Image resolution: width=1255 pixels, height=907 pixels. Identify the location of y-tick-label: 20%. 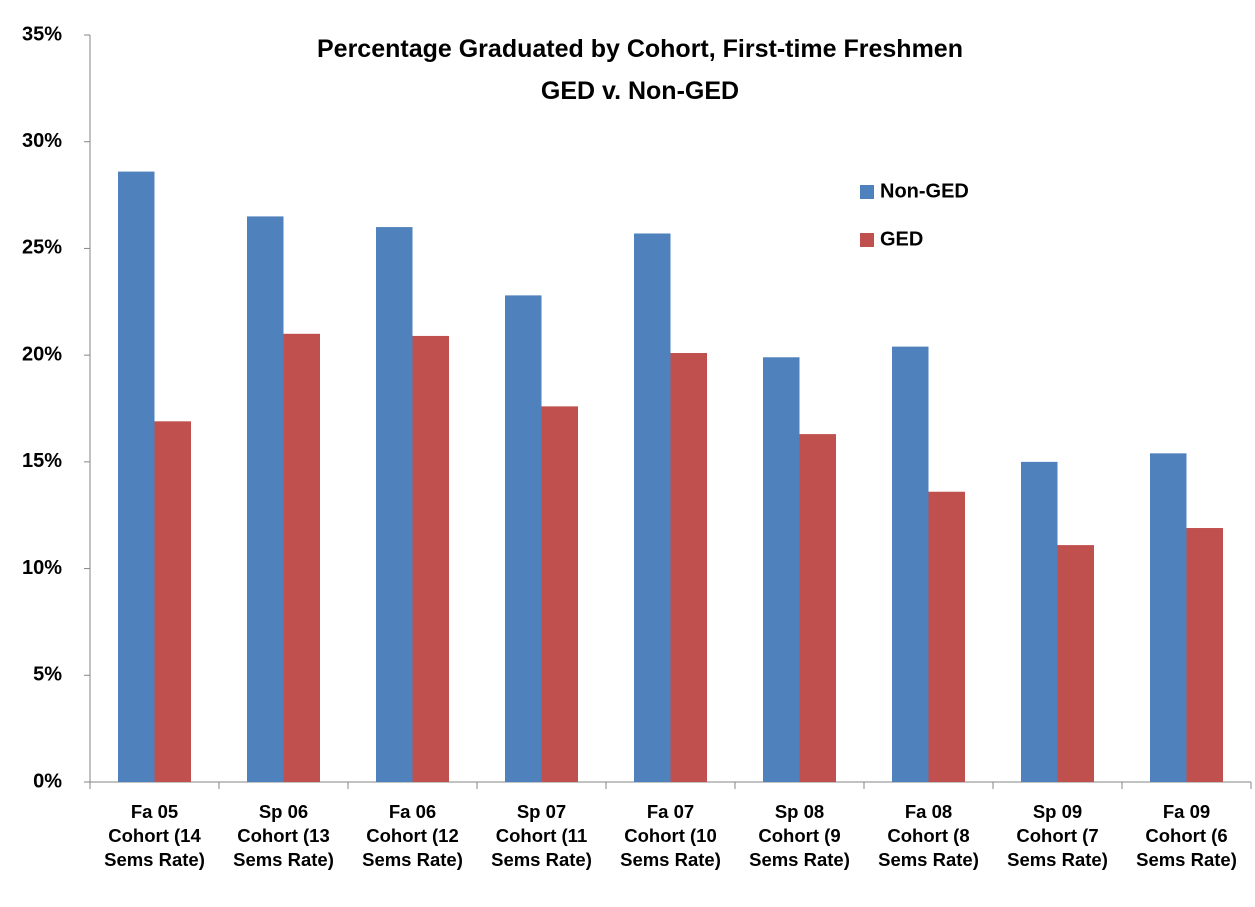
(42, 354).